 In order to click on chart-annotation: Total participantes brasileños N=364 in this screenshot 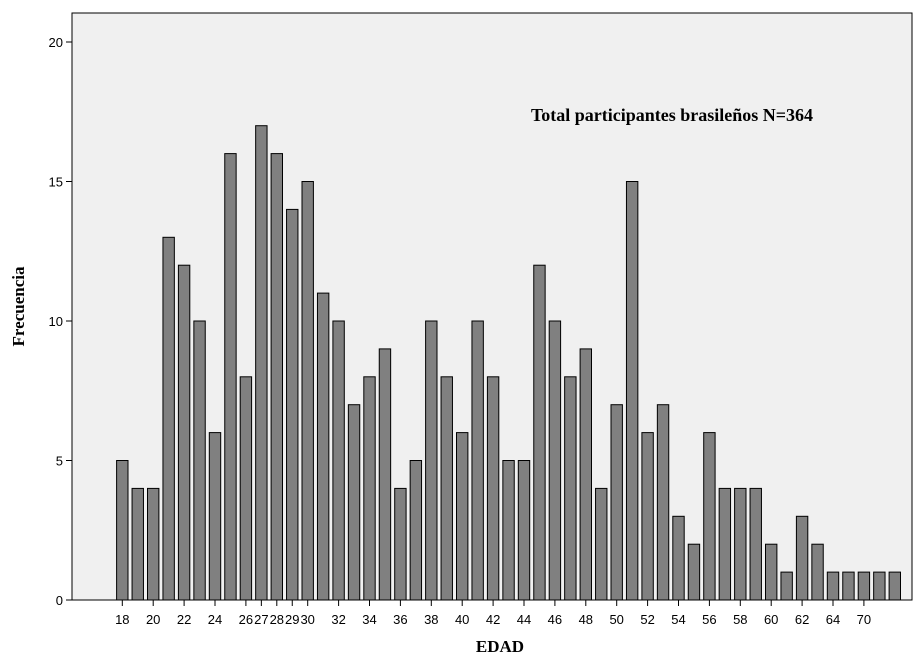, I will do `click(672, 115)`.